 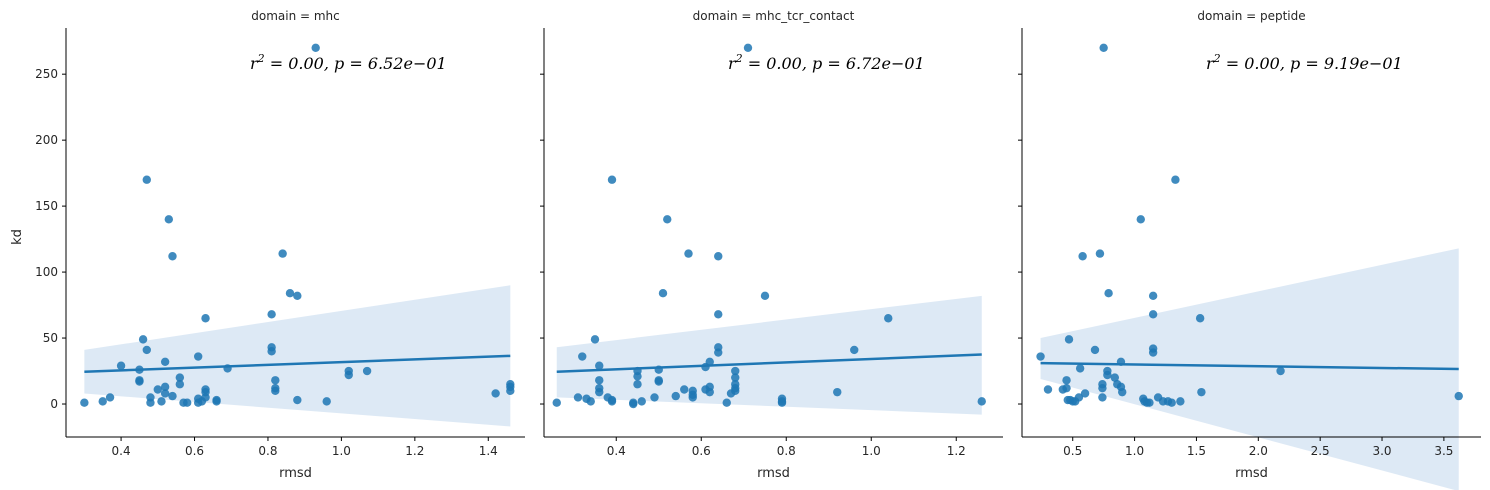 I want to click on x-tick-label: 2.5, so click(x=1320, y=451).